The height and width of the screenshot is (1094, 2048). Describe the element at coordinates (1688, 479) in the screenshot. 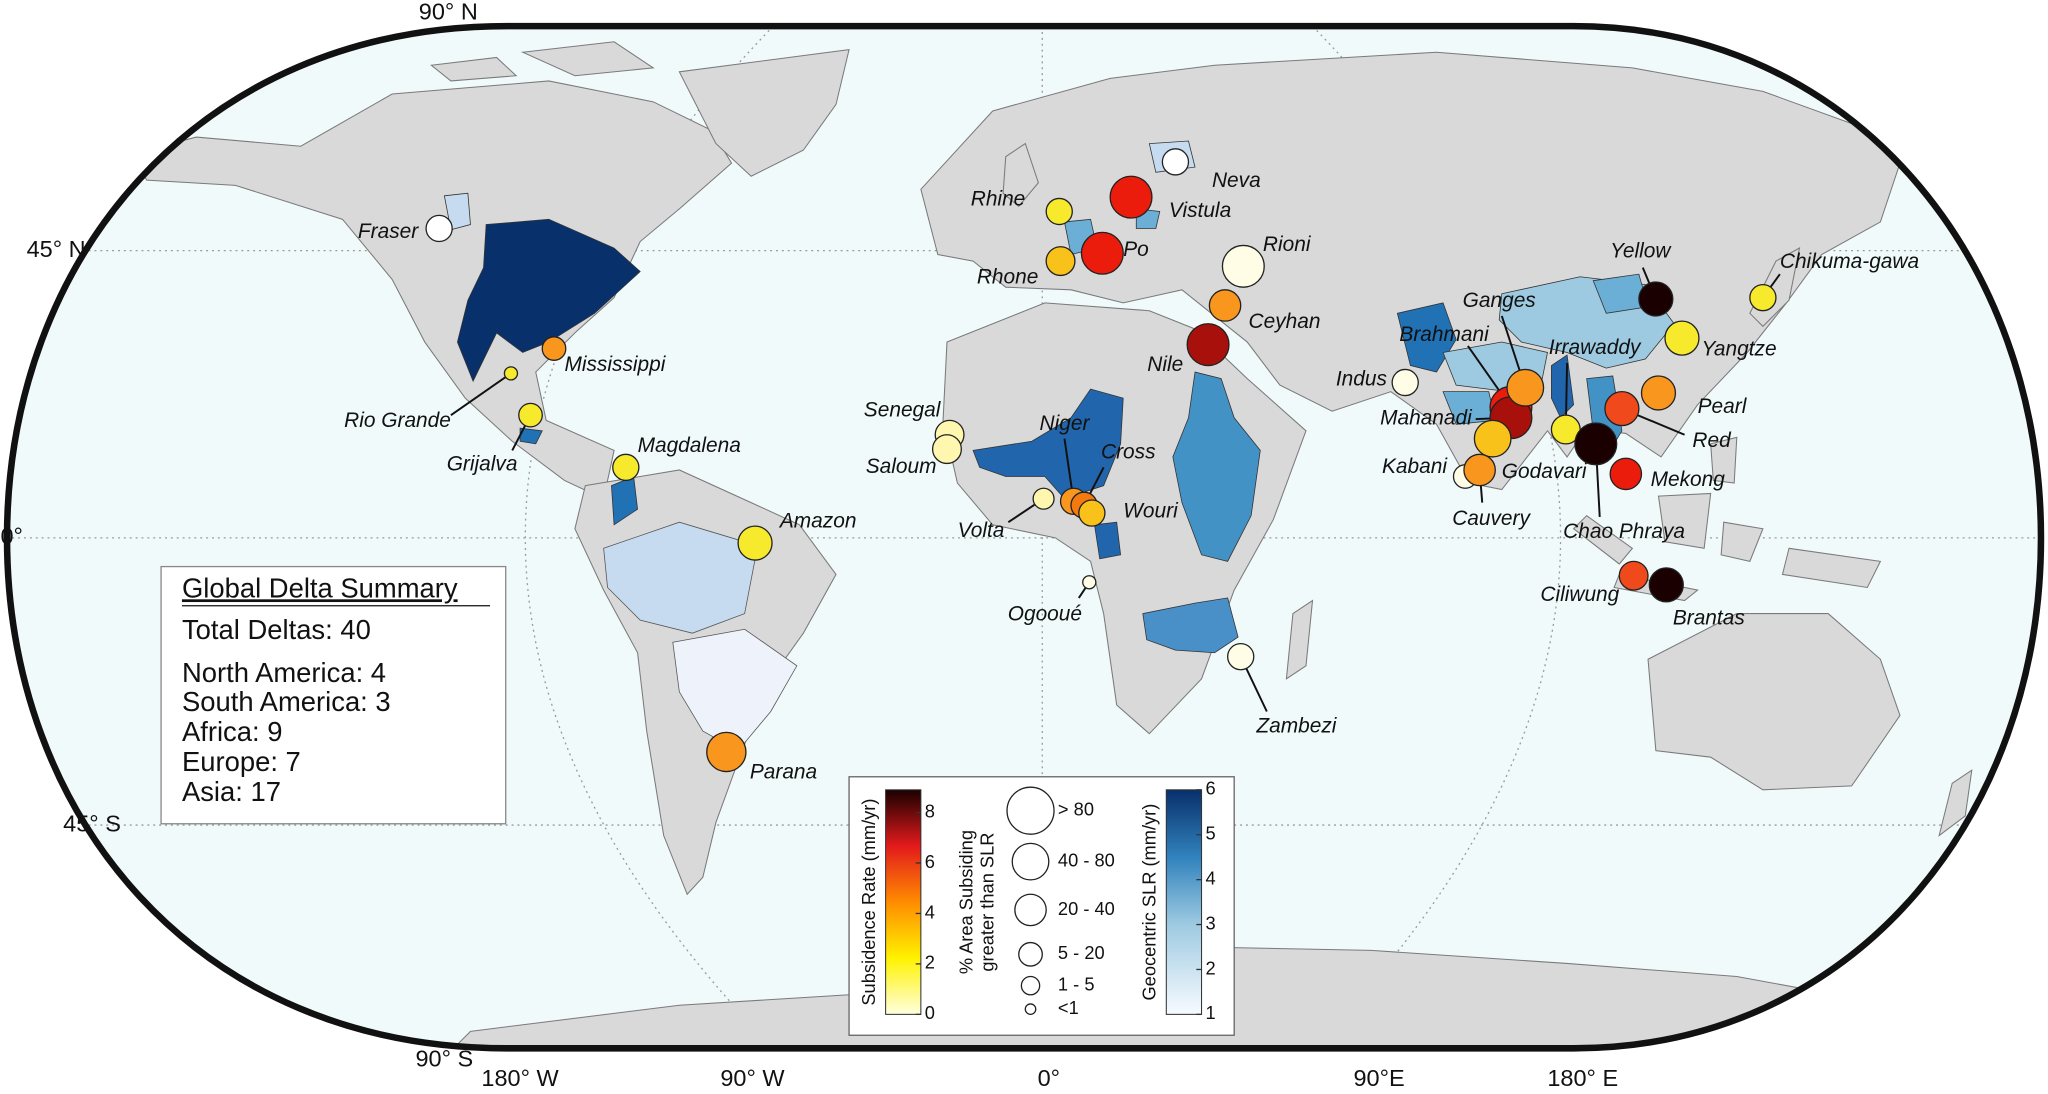

I see `delta-label: Mekong` at that location.